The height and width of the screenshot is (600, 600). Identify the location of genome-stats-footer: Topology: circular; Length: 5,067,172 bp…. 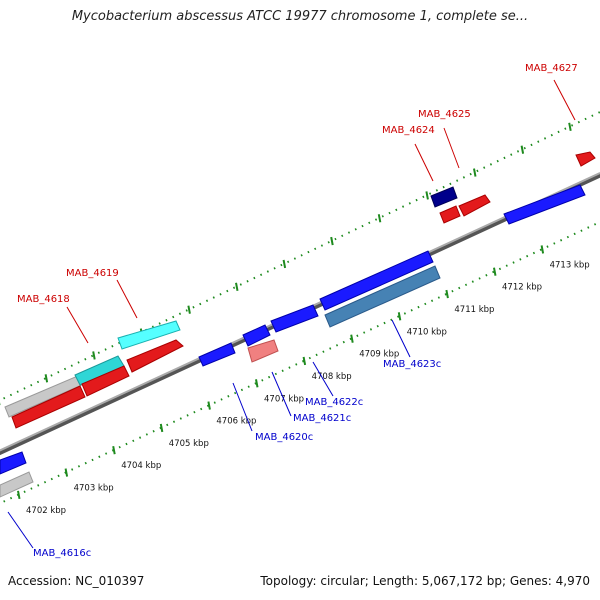
(425, 581).